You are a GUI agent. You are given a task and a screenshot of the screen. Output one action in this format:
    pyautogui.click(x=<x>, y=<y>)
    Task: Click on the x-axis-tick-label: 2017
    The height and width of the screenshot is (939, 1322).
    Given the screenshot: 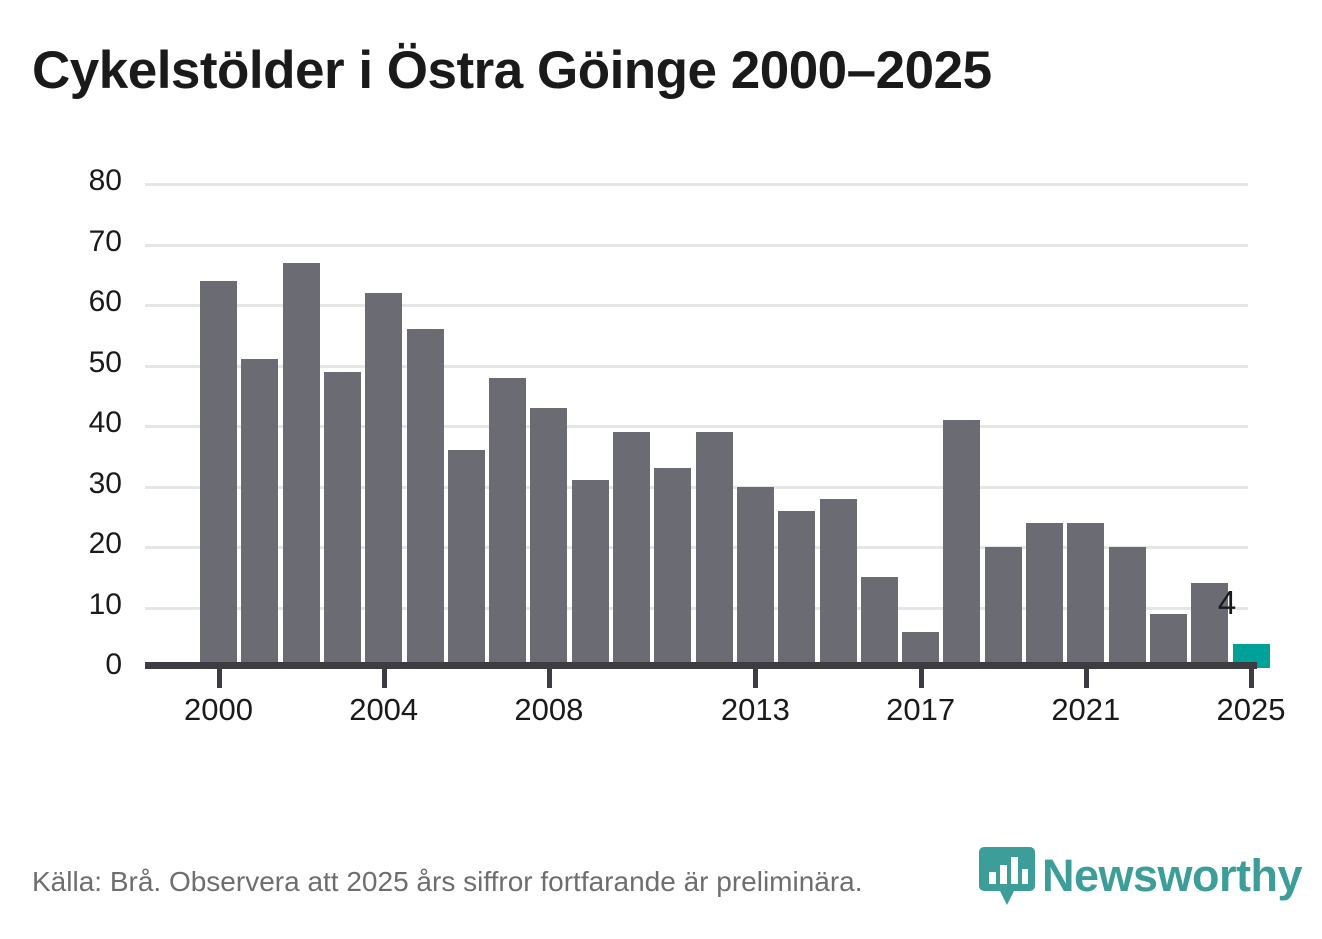 What is the action you would take?
    pyautogui.click(x=921, y=709)
    